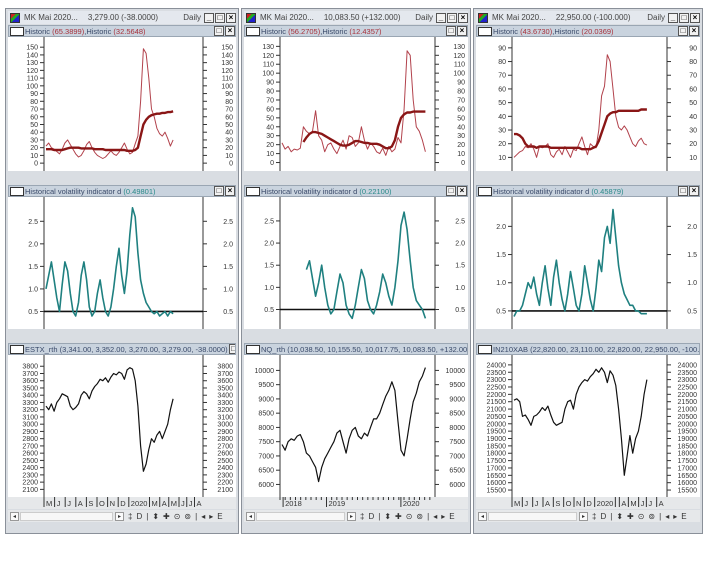 Image resolution: width=708 pixels, height=563 pixels. I want to click on chart-svg: 0.5 0.5 1.0 1.0 1.5 1.5 2.0 2.0, so click(588, 263).